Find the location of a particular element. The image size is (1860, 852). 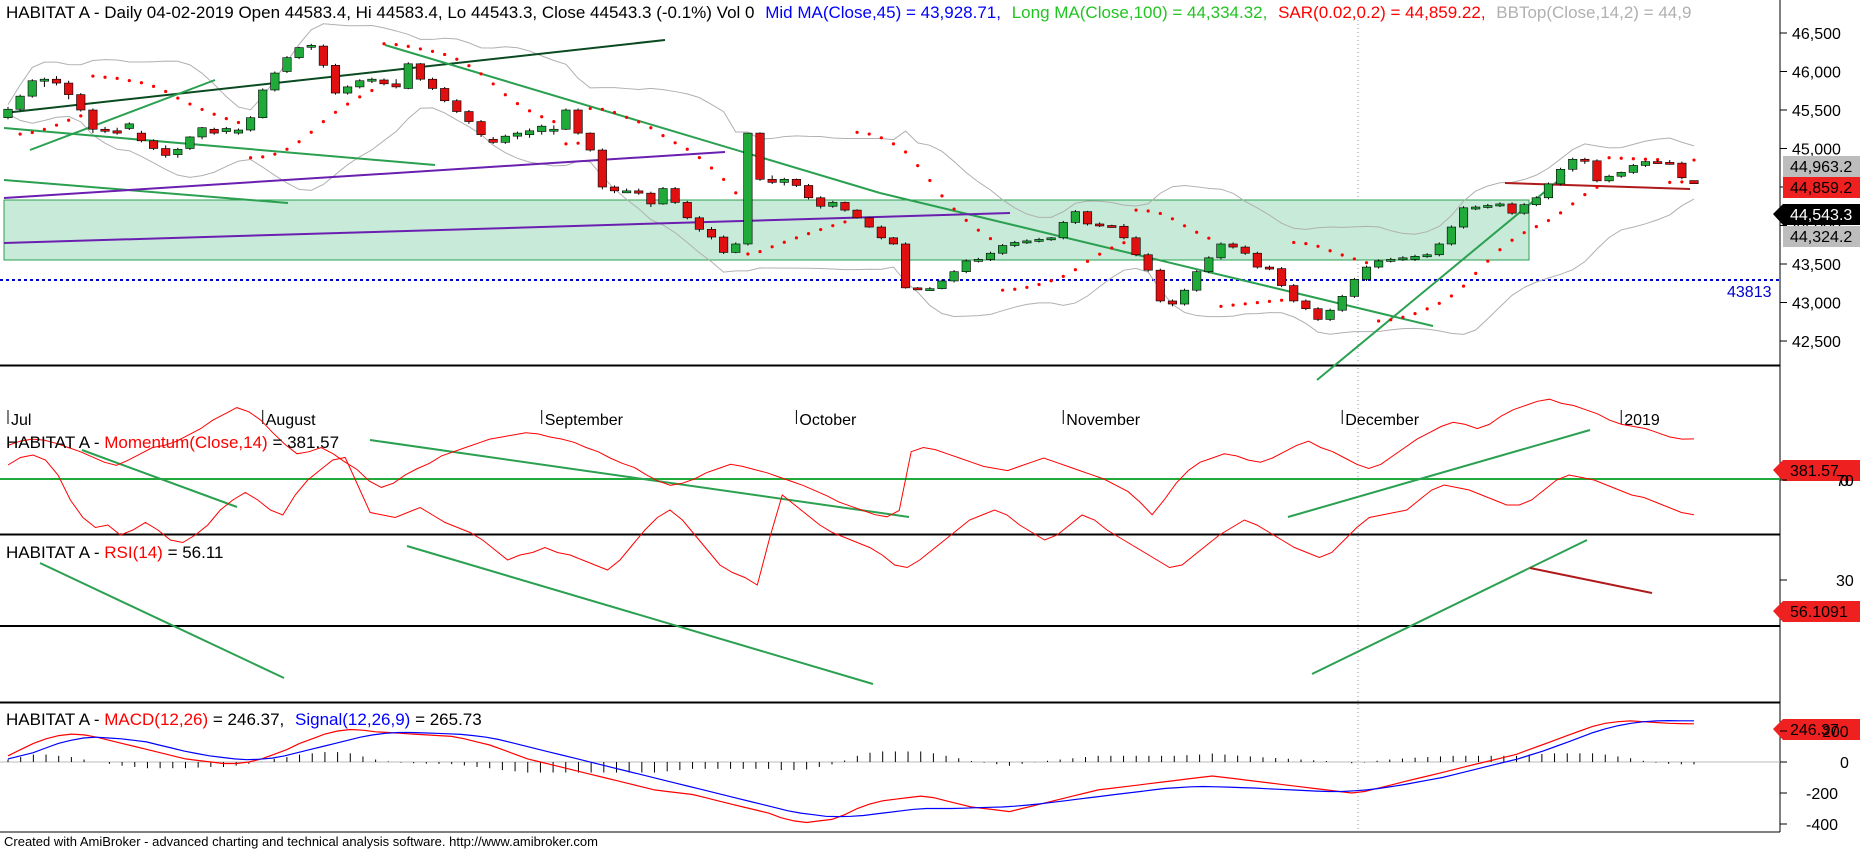

rsi-title: HABITAT A - is located at coordinates (55, 552).